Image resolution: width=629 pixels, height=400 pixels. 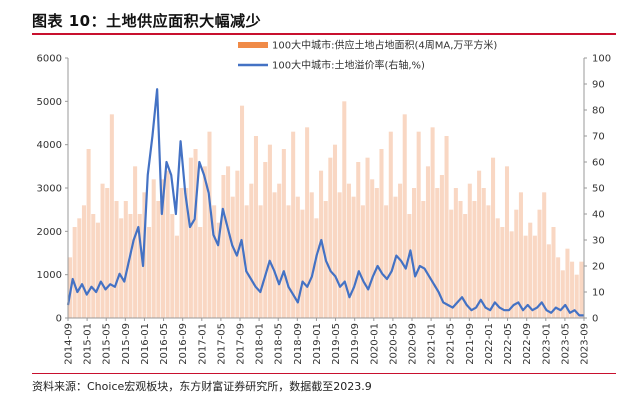 I want to click on y-left-tick-label: 3000, so click(x=49, y=189).